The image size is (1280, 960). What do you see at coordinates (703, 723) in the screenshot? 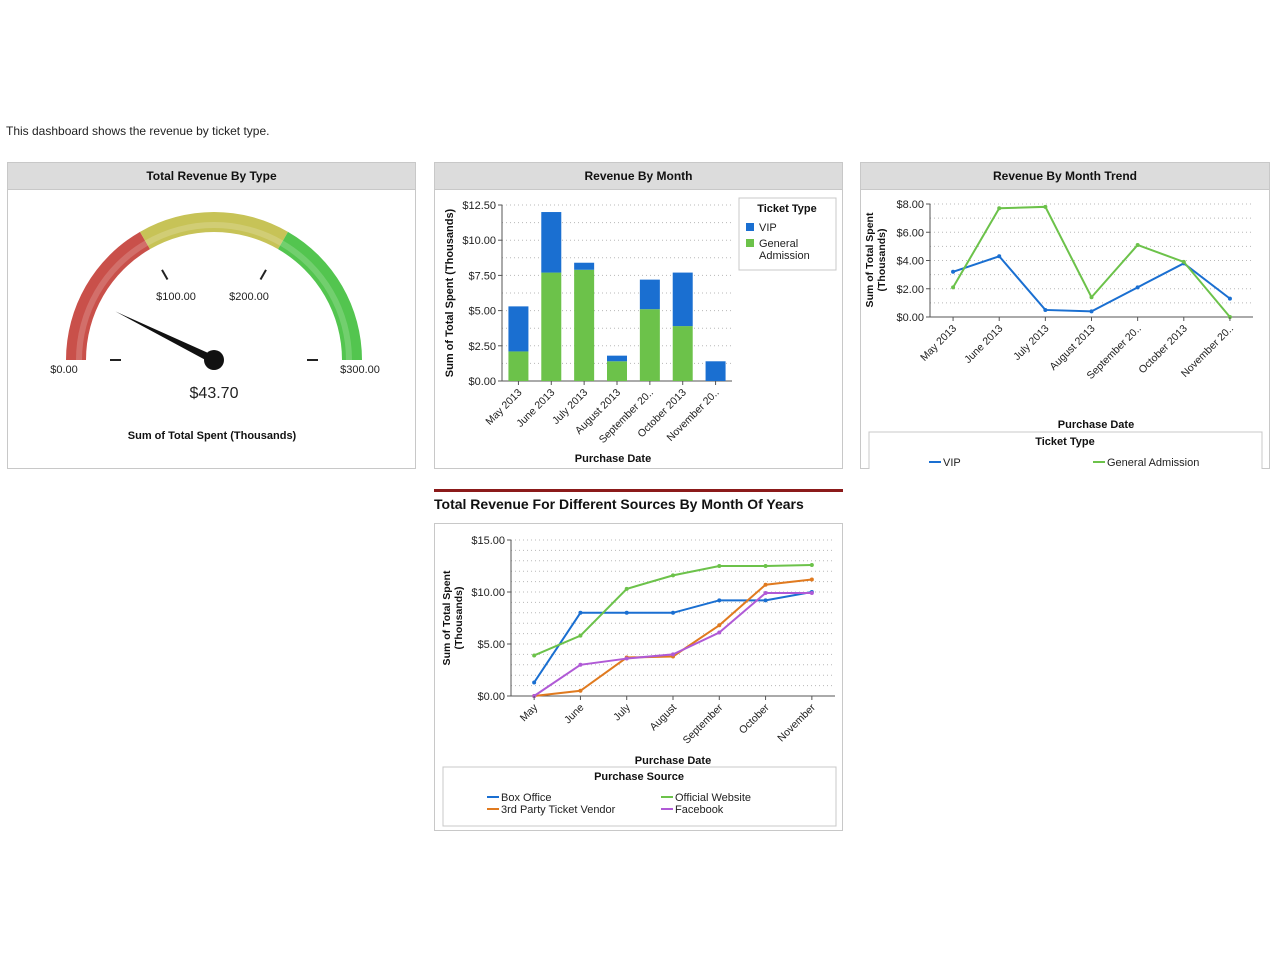
I see `x-tick-label: September` at bounding box center [703, 723].